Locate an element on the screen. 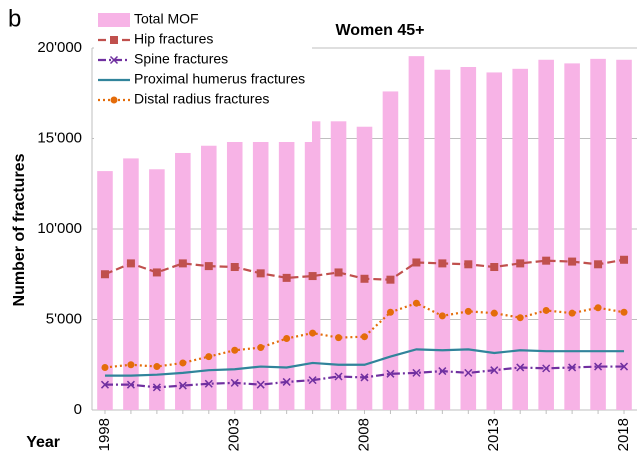 The width and height of the screenshot is (637, 463). panel-label: b is located at coordinates (14, 18).